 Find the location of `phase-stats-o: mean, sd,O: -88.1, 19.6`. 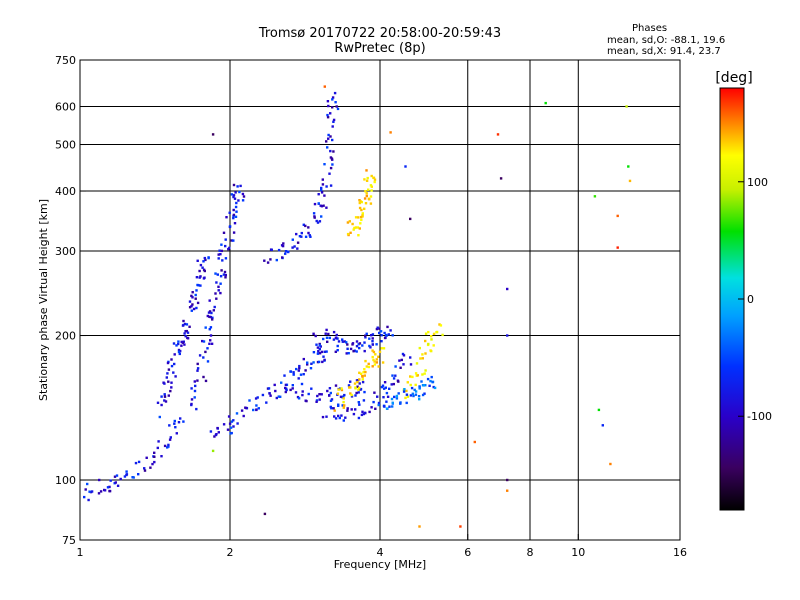

phase-stats-o: mean, sd,O: -88.1, 19.6 is located at coordinates (666, 40).